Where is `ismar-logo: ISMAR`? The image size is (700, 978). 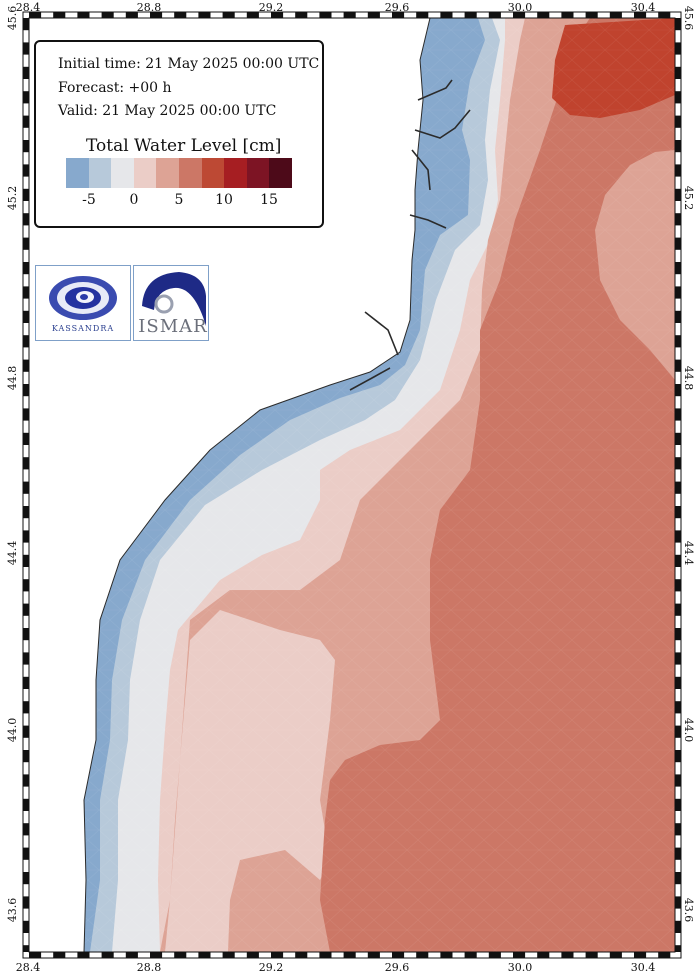 ismar-logo: ISMAR is located at coordinates (171, 303).